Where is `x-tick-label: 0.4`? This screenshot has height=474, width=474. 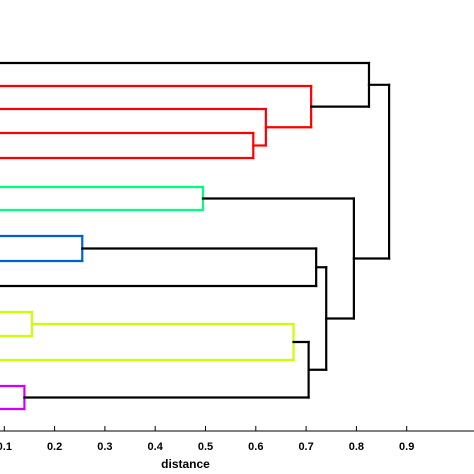
x-tick-label: 0.4 is located at coordinates (156, 447).